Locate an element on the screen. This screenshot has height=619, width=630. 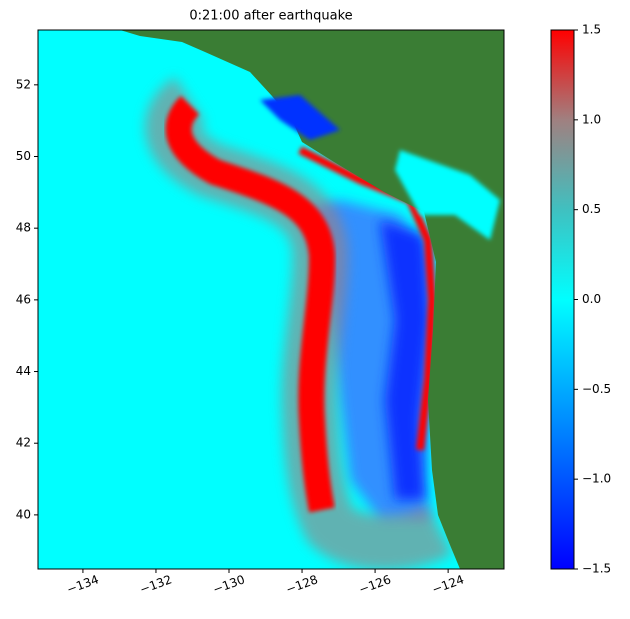
y-tick-label: 44 is located at coordinates (23, 371).